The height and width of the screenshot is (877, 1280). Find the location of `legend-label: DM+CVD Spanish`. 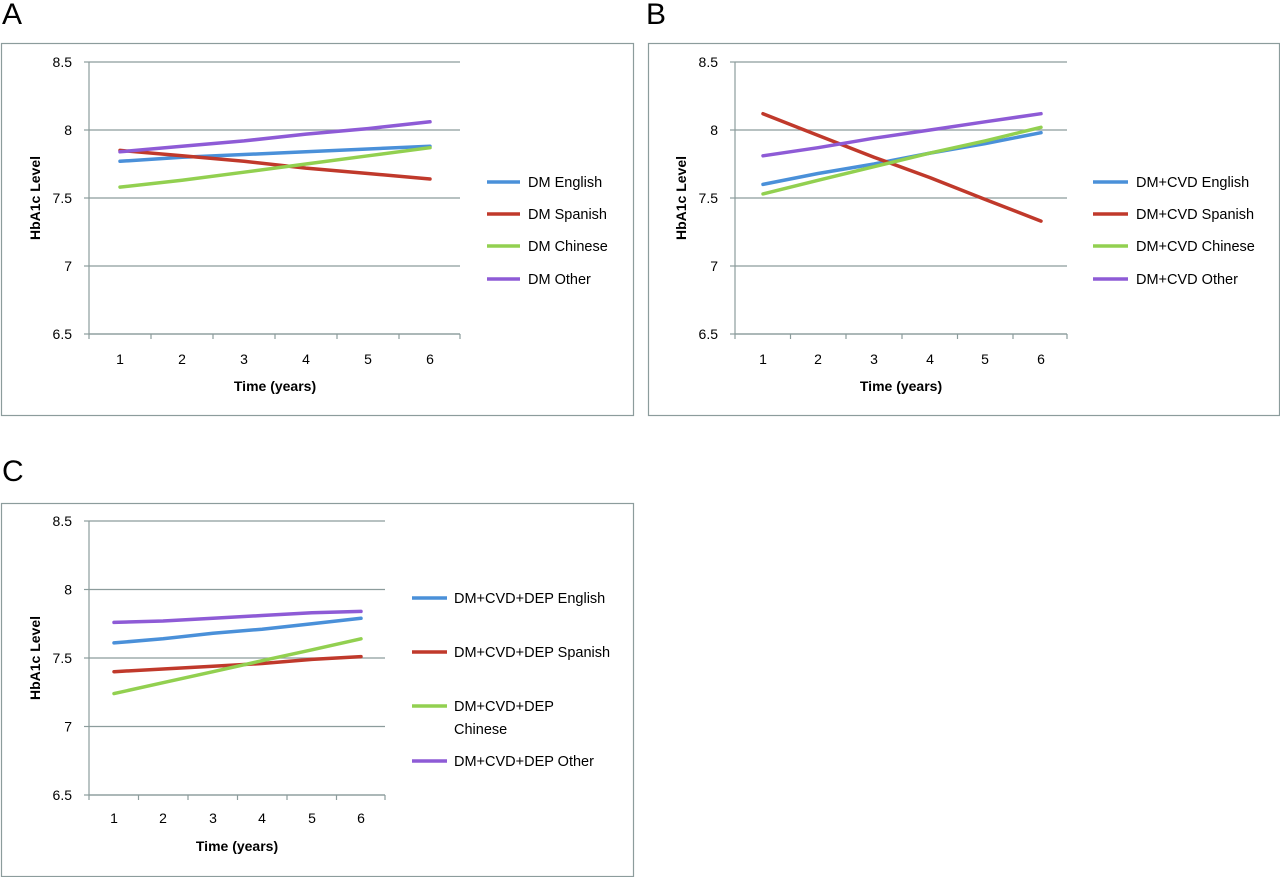

legend-label: DM+CVD Spanish is located at coordinates (1195, 215).